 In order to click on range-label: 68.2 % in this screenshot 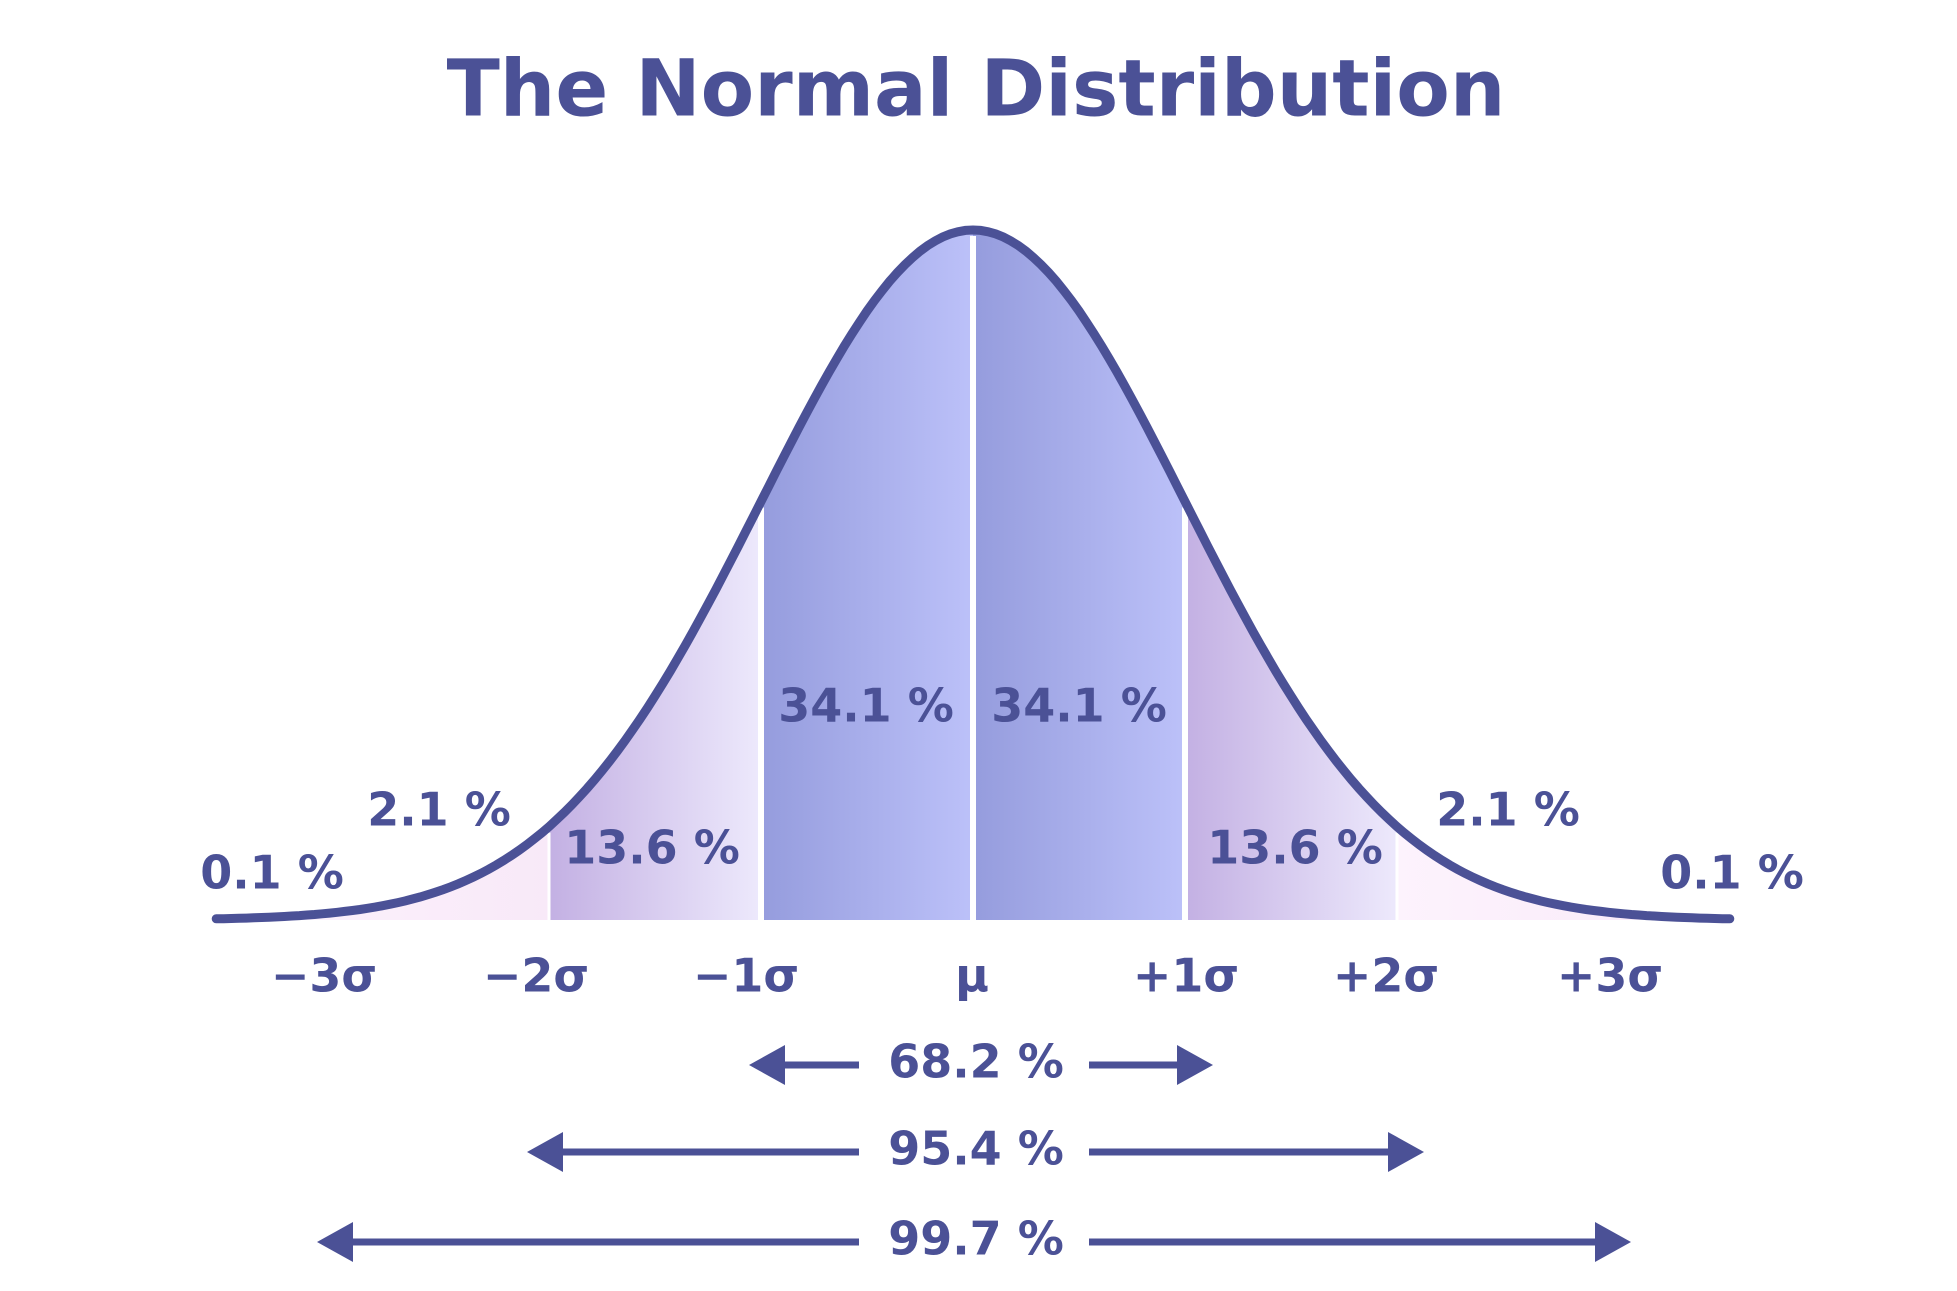, I will do `click(976, 1062)`.